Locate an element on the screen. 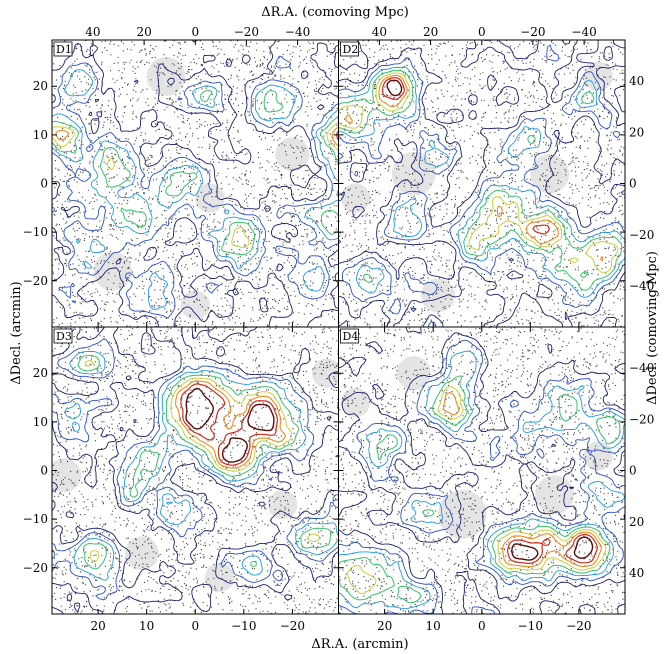  panel-tag-d1: D1 is located at coordinates (64, 49).